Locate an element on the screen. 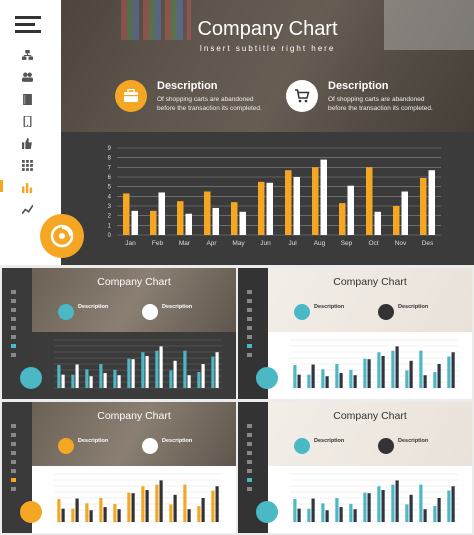 This screenshot has width=474, height=535. x-tick-label: Aug is located at coordinates (320, 243).